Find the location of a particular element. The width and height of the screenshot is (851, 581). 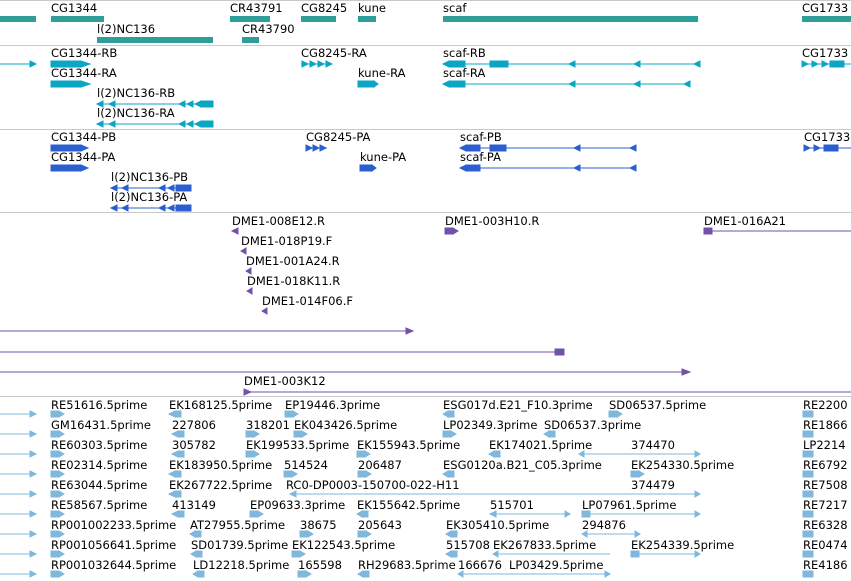

protein-label-kune-pa: kune-PA is located at coordinates (383, 157).